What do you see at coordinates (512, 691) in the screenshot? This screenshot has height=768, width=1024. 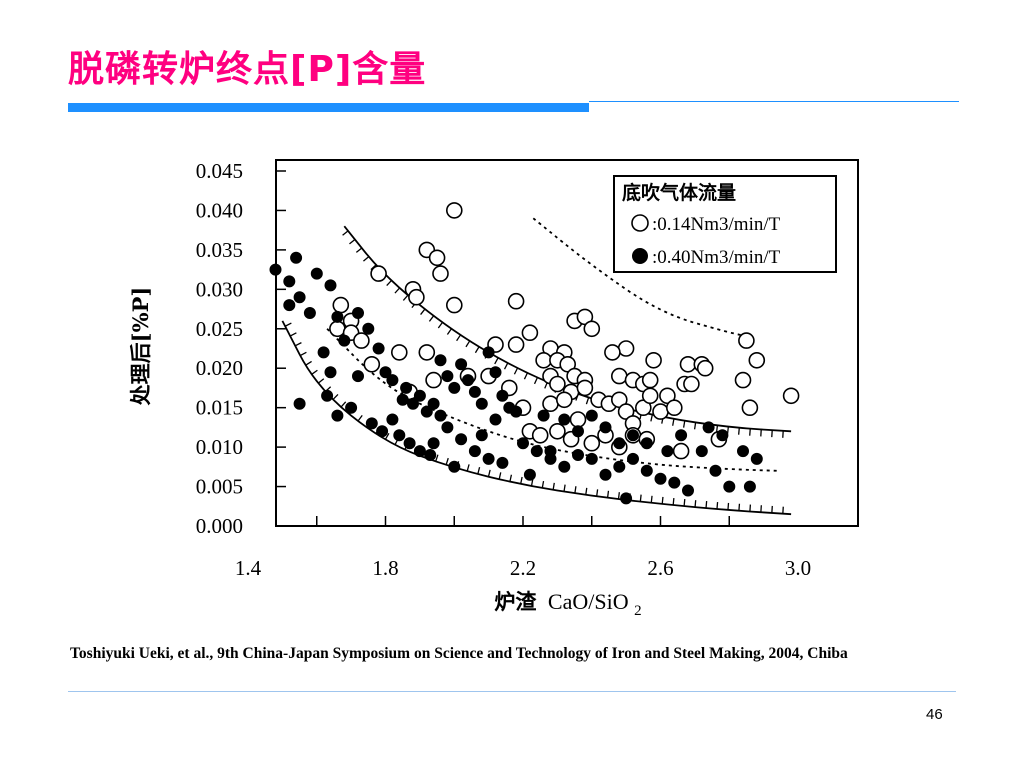 I see `footer-divider-line` at bounding box center [512, 691].